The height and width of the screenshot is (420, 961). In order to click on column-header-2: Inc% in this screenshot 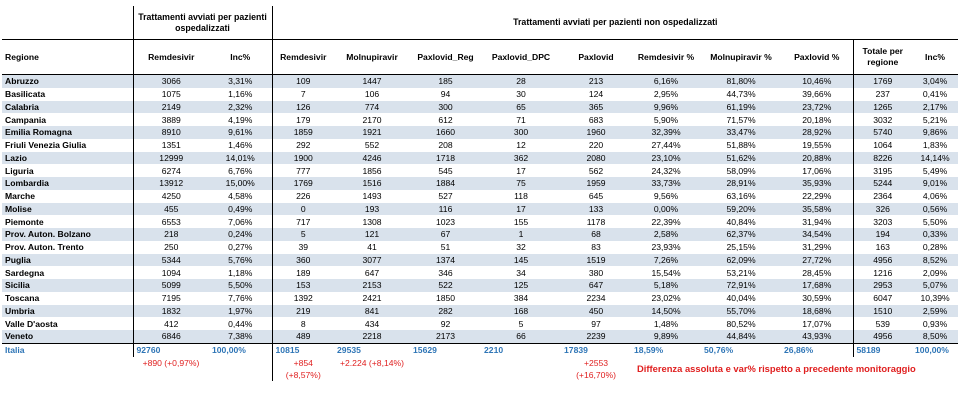, I will do `click(241, 57)`.